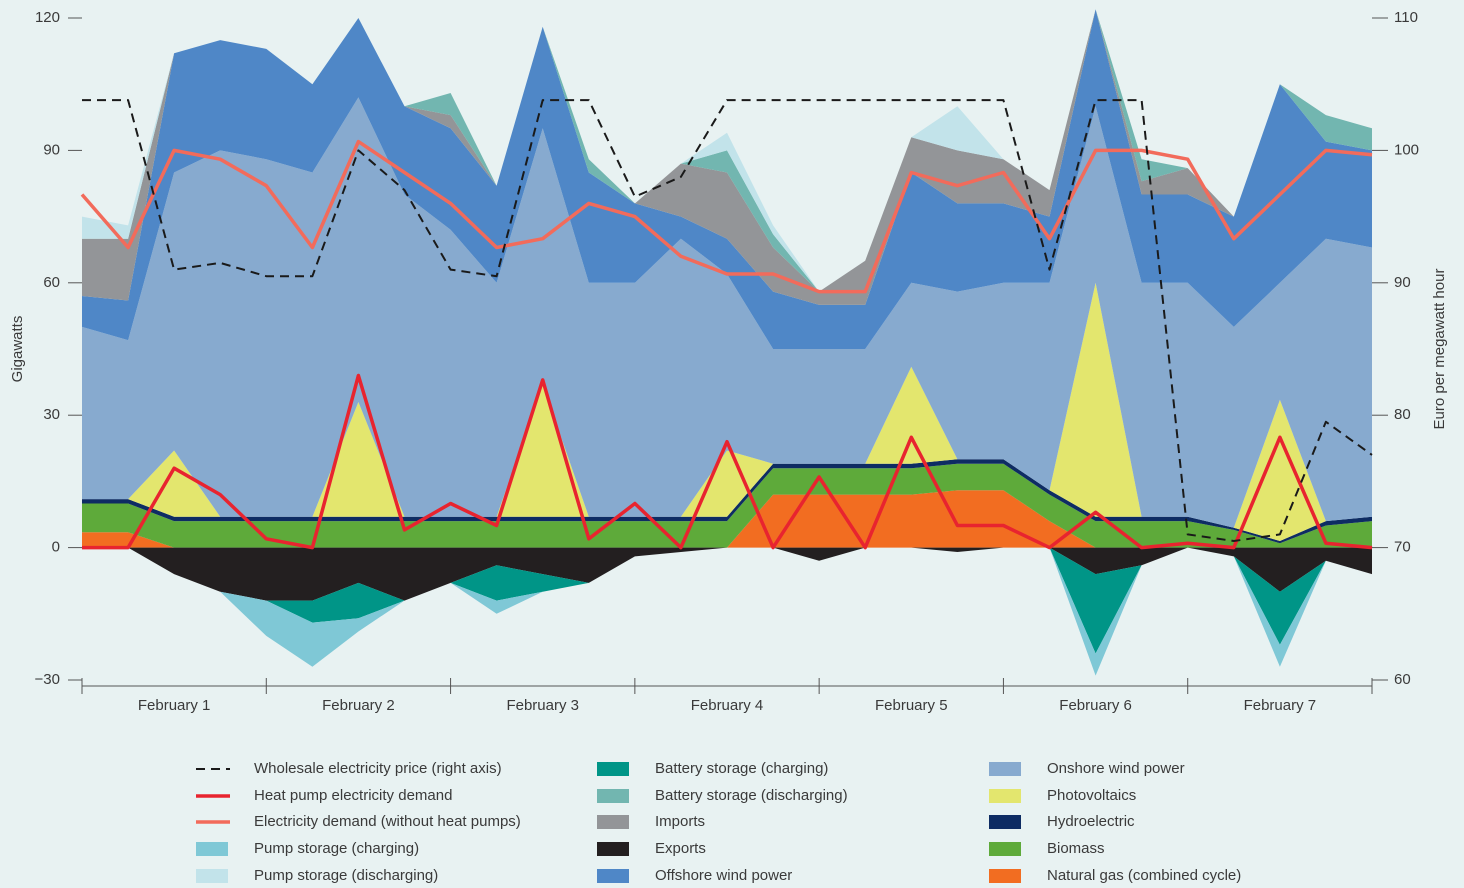  Describe the element at coordinates (17, 349) in the screenshot. I see `y-axis-label: Gigawatts` at that location.